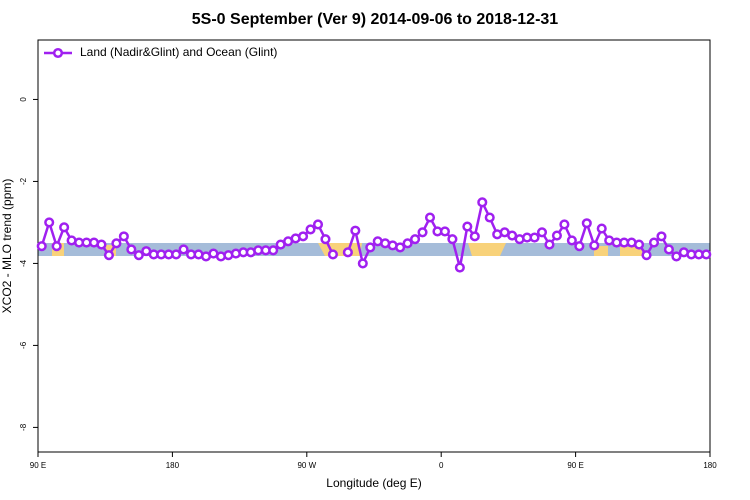 This screenshot has width=750, height=500. I want to click on x-axis-label: Longitude (deg E), so click(373, 483).